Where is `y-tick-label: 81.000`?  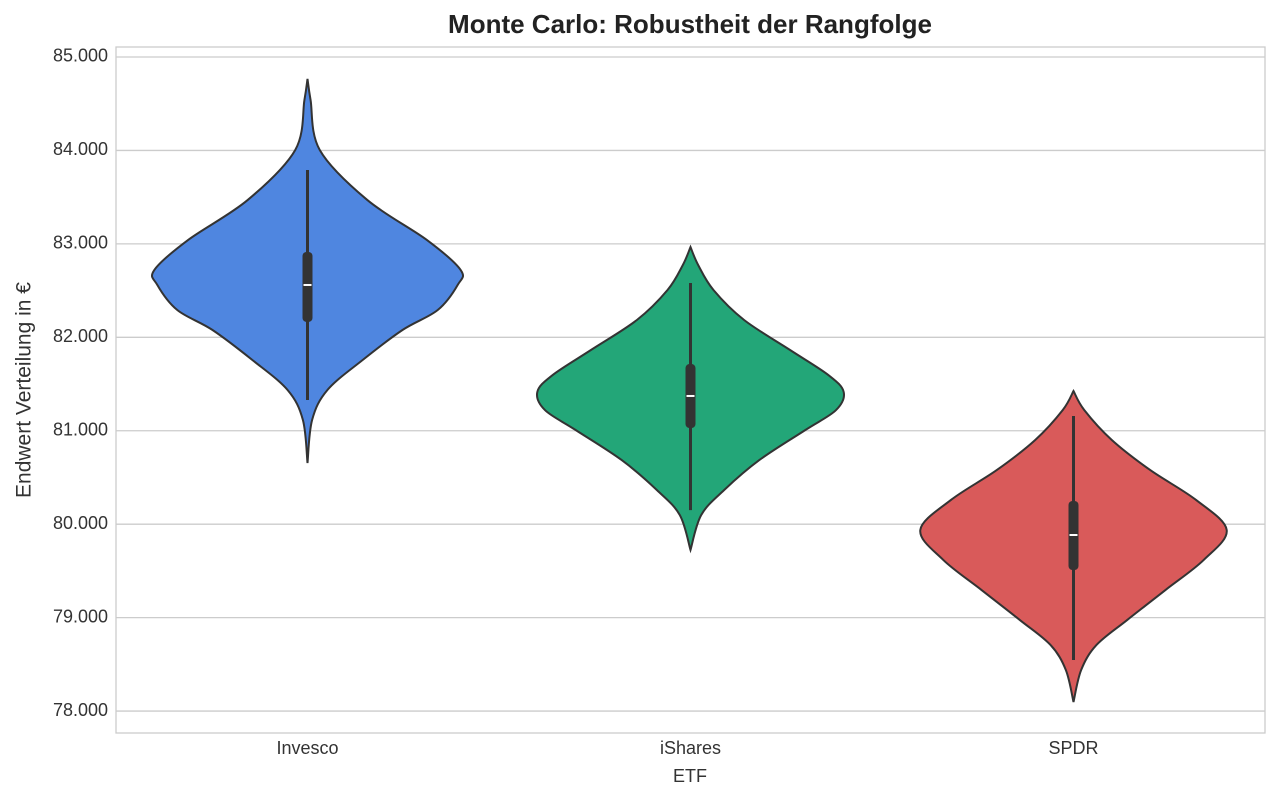 y-tick-label: 81.000 is located at coordinates (80, 429).